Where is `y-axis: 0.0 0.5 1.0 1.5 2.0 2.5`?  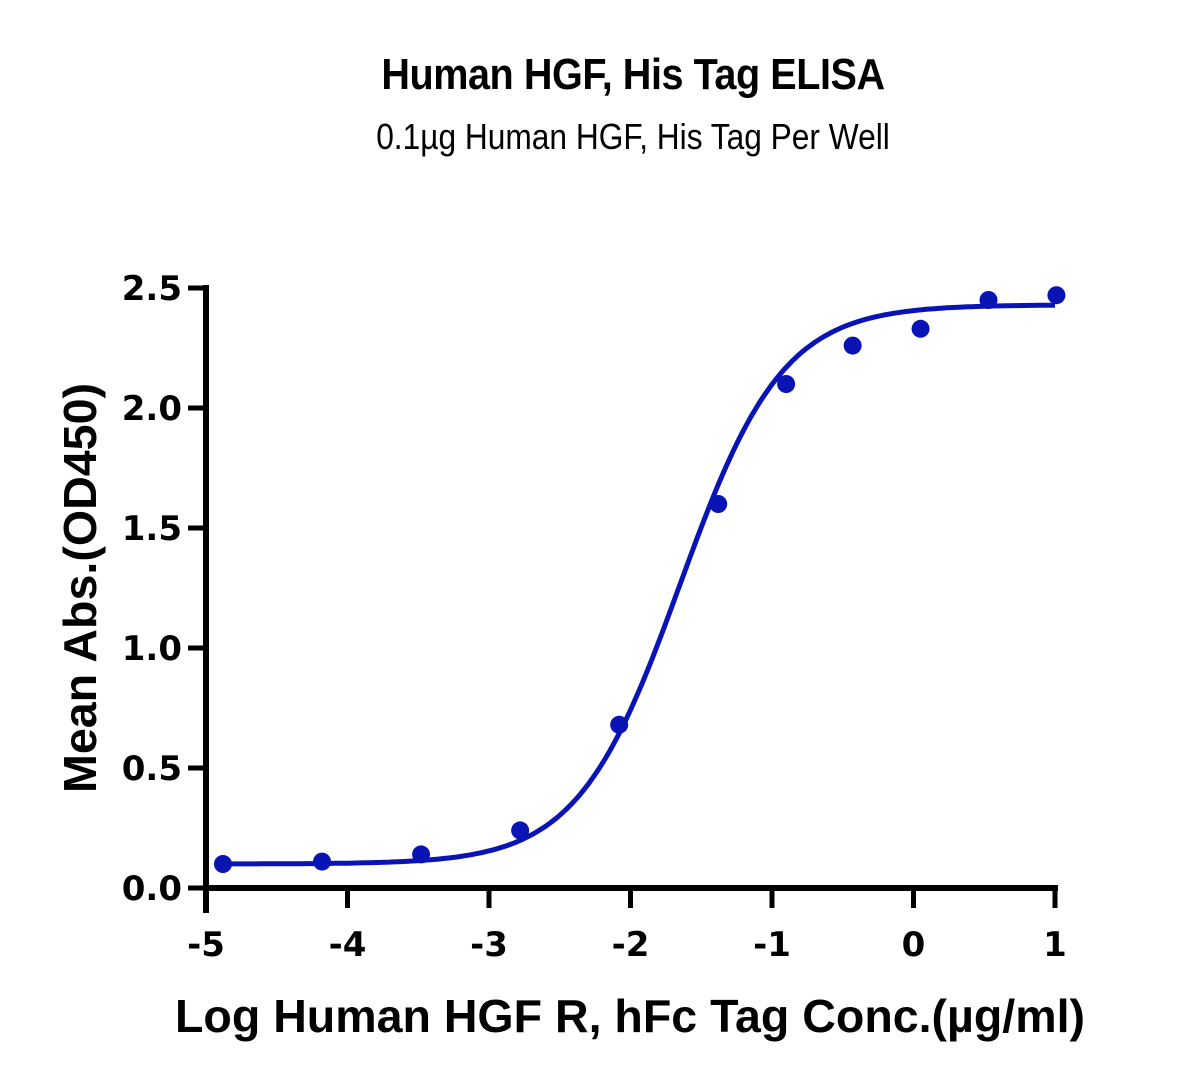
y-axis: 0.0 0.5 1.0 1.5 2.0 2.5 is located at coordinates (165, 591).